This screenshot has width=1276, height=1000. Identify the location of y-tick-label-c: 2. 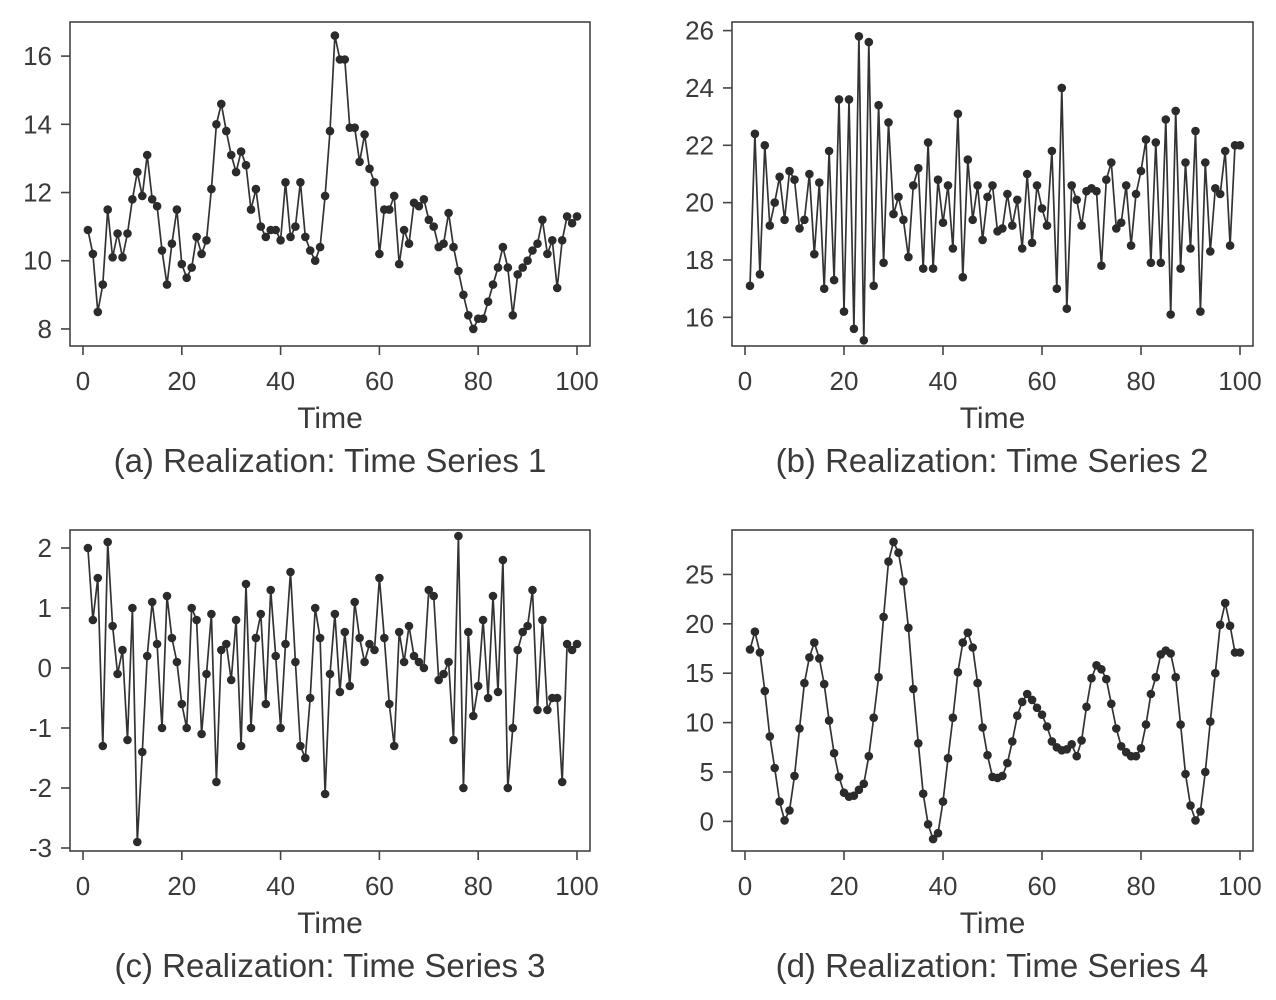
(45, 548).